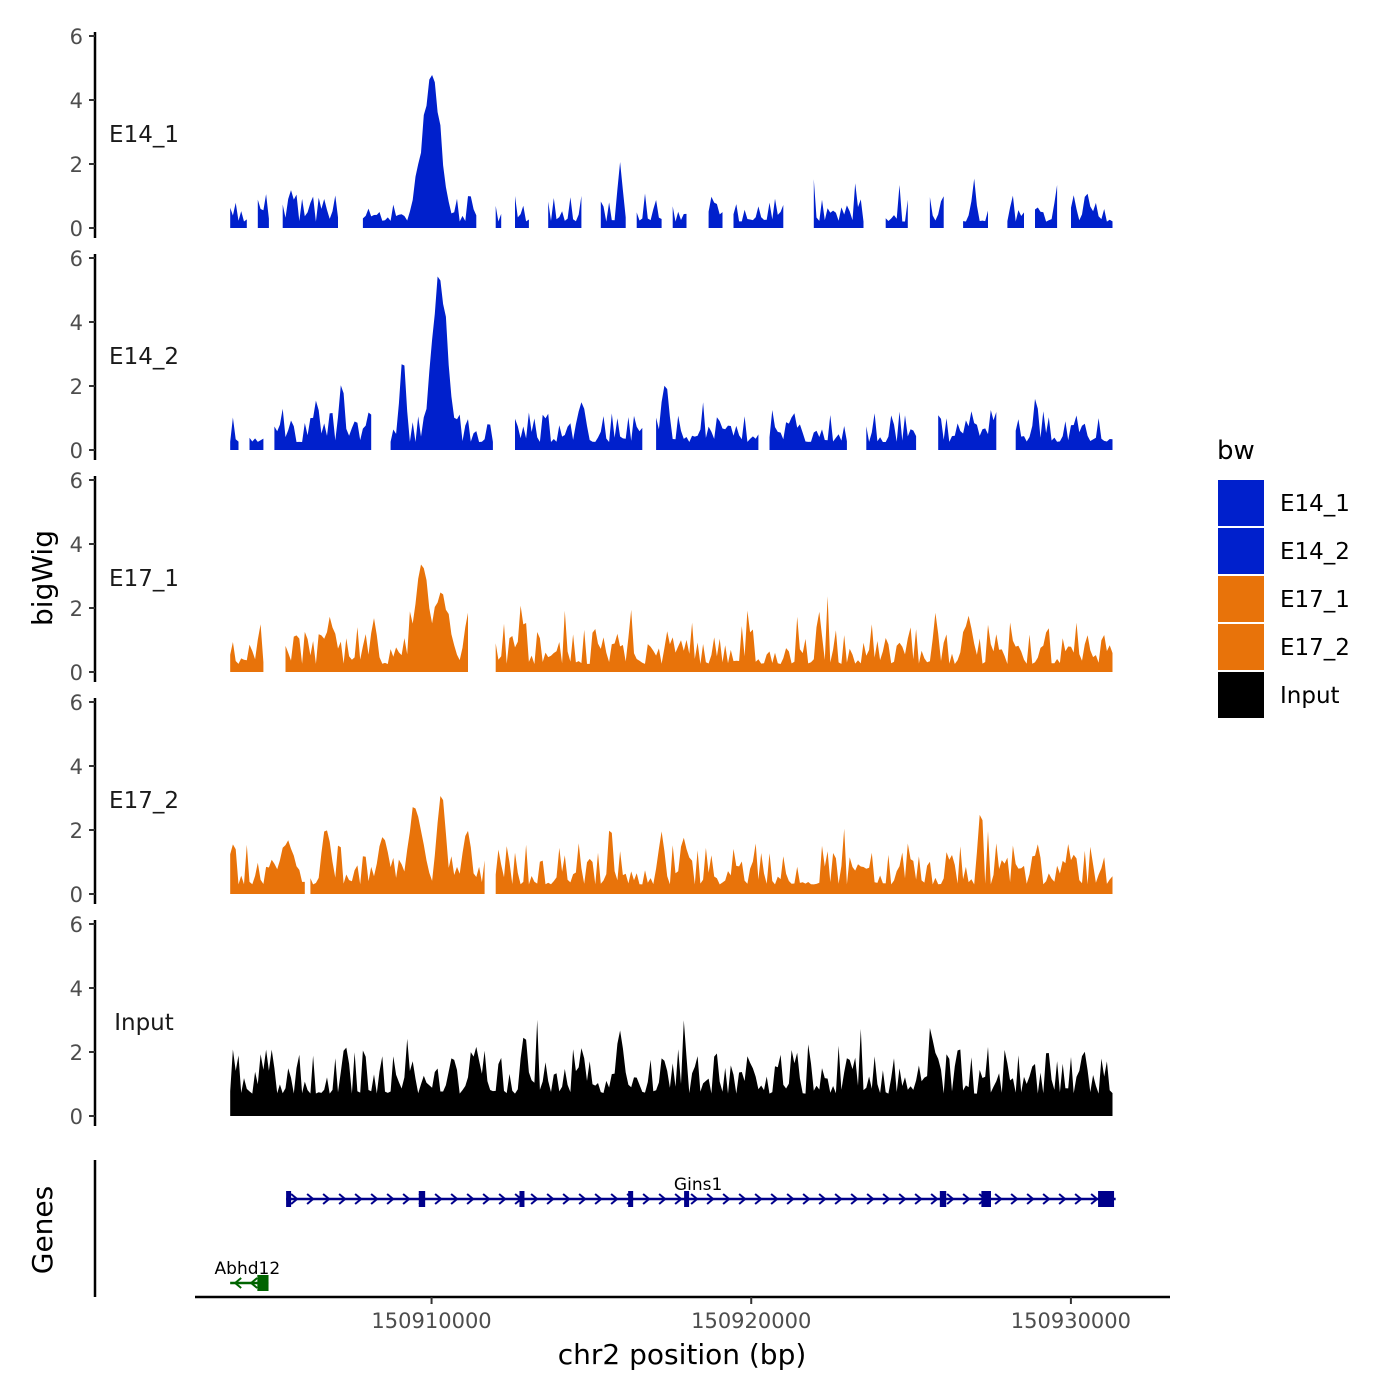 Image resolution: width=1400 pixels, height=1400 pixels. Describe the element at coordinates (604, 1228) in the screenshot. I see `genes-track: Gins1 Abhd12` at that location.